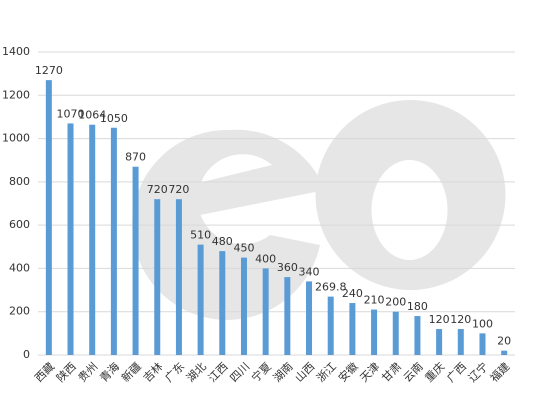 Image resolution: width=535 pixels, height=401 pixels. What do you see at coordinates (374, 300) in the screenshot?
I see `data-label: 210` at bounding box center [374, 300].